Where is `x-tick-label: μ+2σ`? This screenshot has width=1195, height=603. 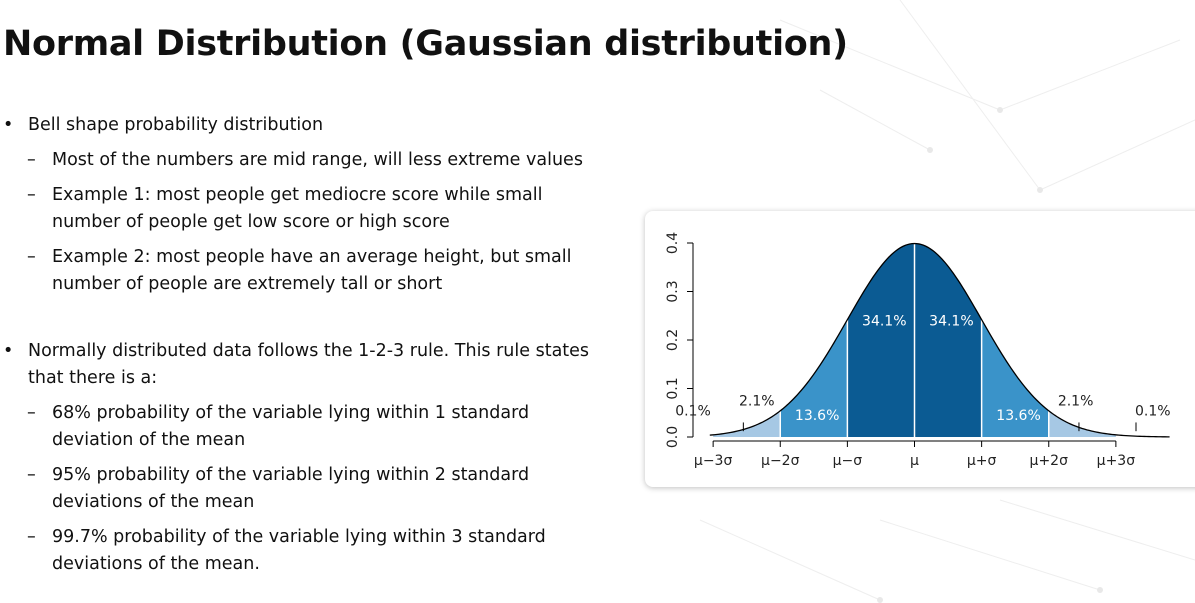 x-tick-label: μ+2σ is located at coordinates (1049, 461).